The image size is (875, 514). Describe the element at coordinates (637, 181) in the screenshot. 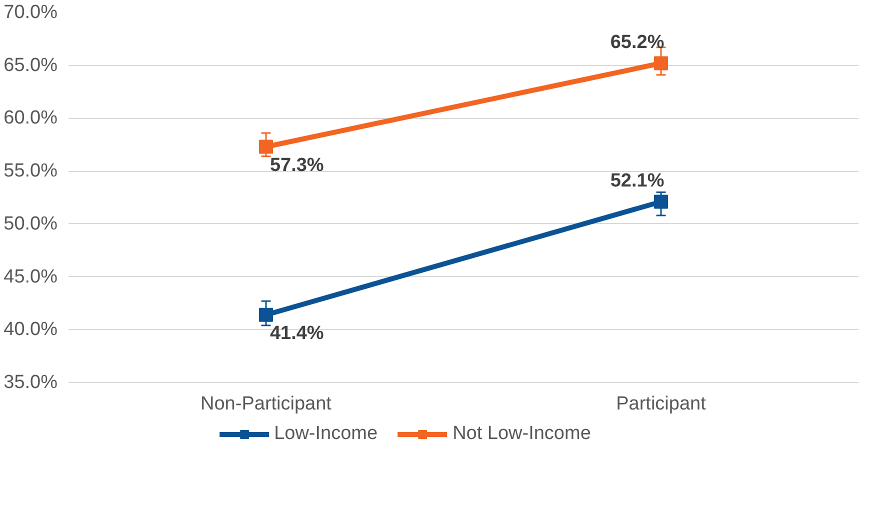

I see `data-label: 52.1%` at that location.